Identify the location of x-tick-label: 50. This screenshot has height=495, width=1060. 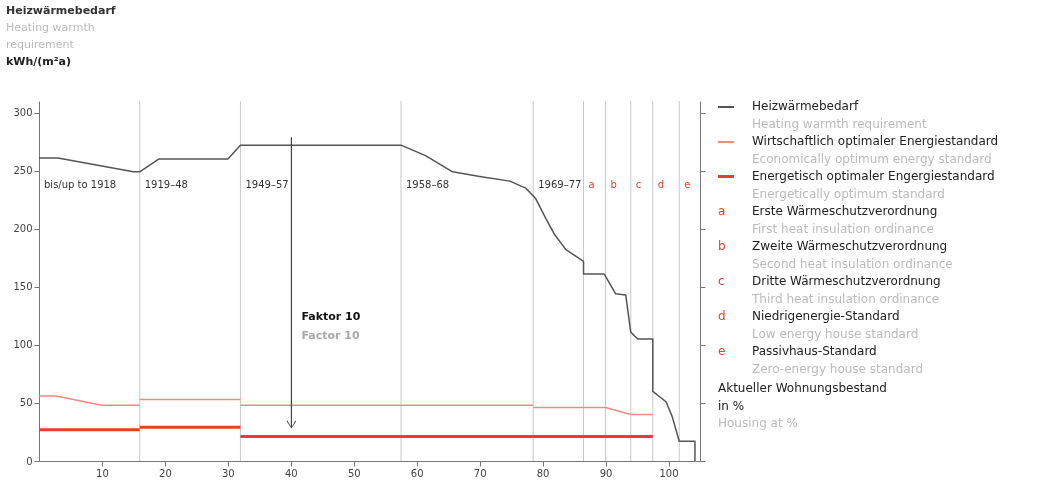
(354, 473).